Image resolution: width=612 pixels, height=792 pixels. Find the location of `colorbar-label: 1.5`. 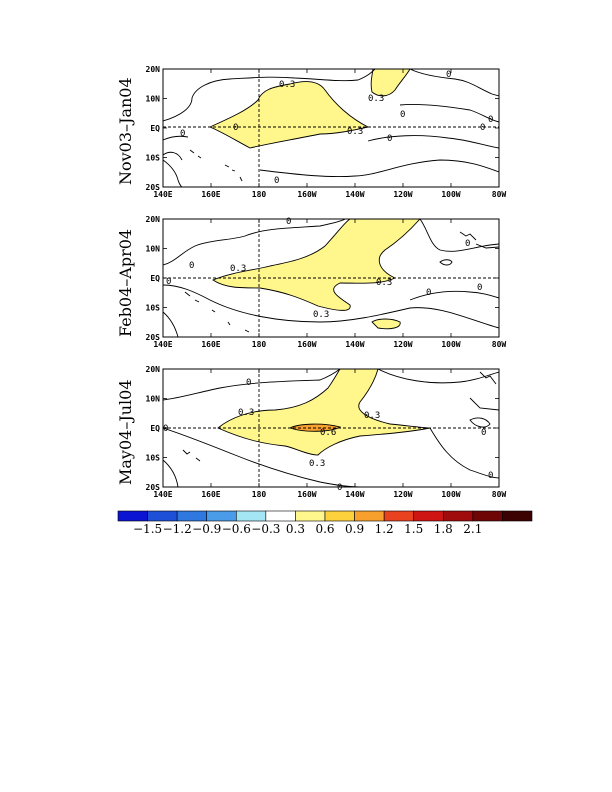

colorbar-label: 1.5 is located at coordinates (413, 529).